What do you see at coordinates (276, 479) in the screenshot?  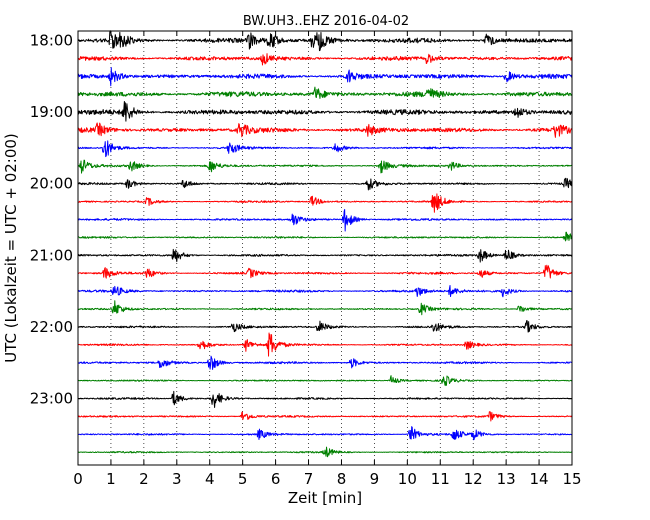 I see `x-tick-label: 6` at bounding box center [276, 479].